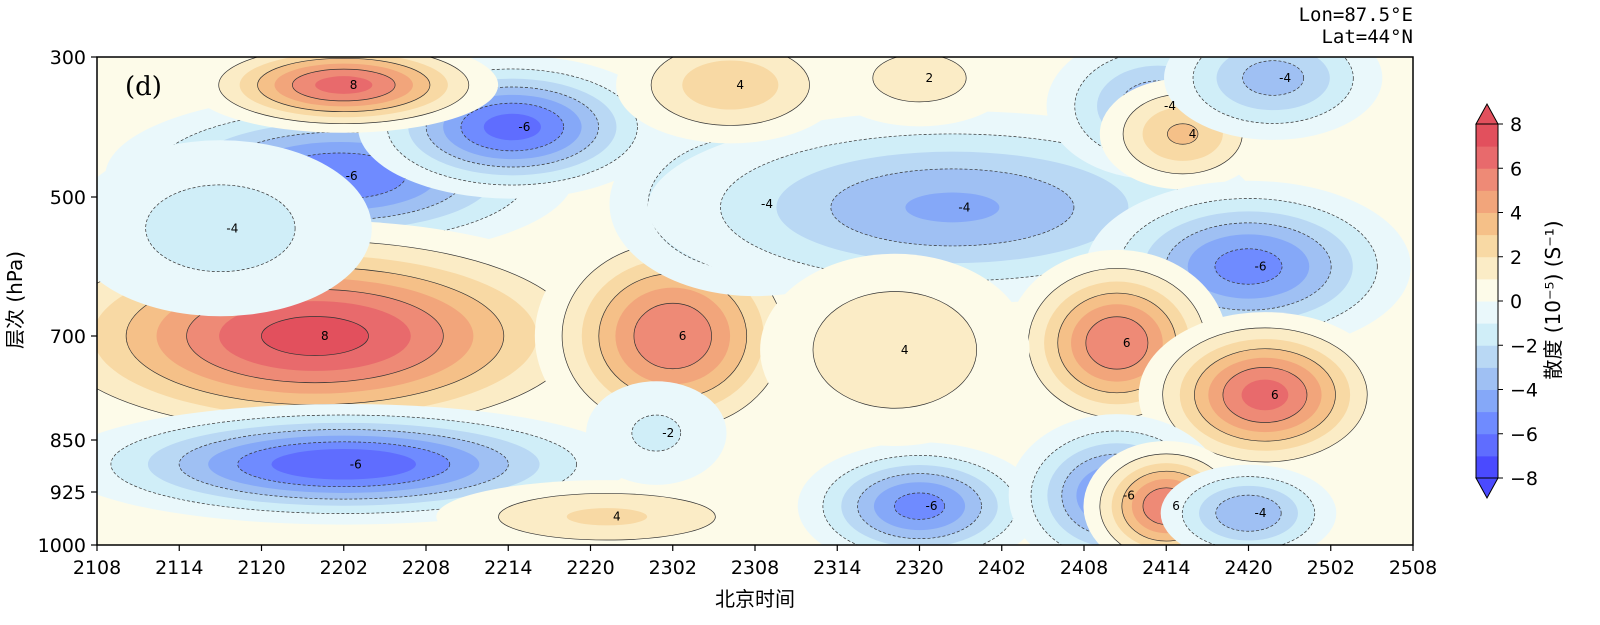 The width and height of the screenshot is (1600, 625). What do you see at coordinates (1524, 435) in the screenshot?
I see `colorbar-tick-label: −6` at bounding box center [1524, 435].